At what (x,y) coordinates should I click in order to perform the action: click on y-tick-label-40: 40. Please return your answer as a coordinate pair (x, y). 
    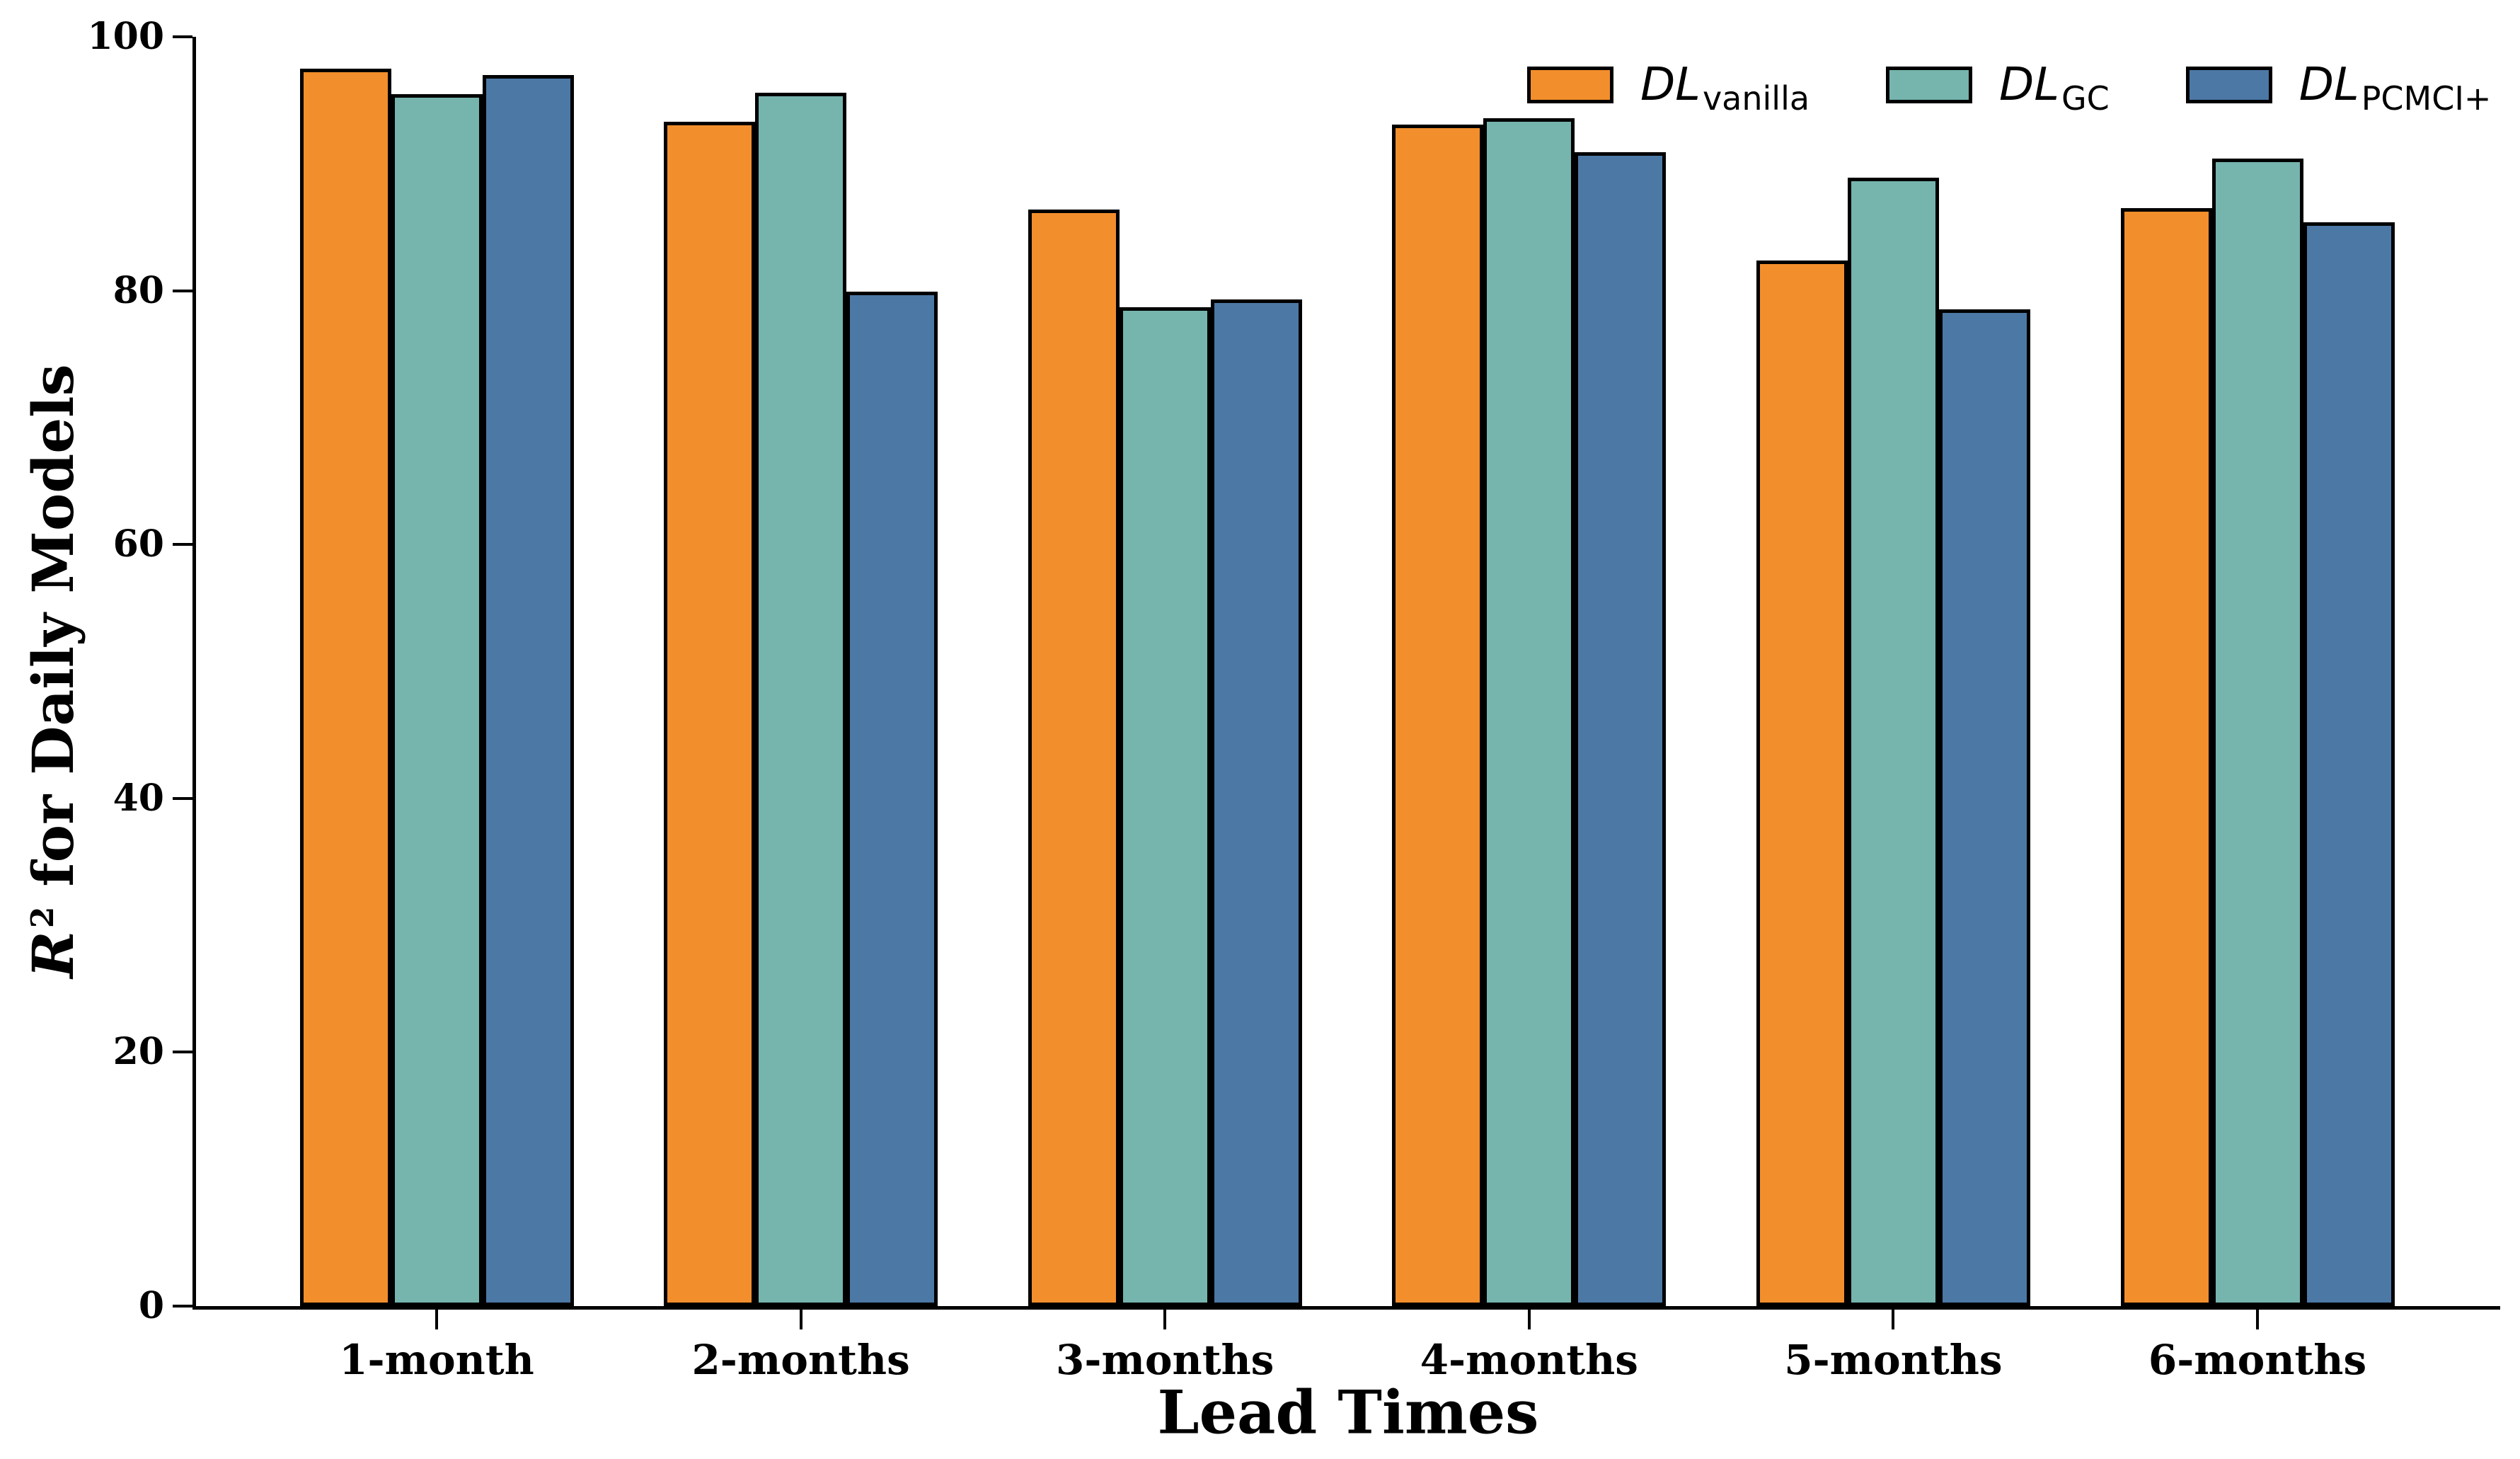
    Looking at the image, I should click on (139, 798).